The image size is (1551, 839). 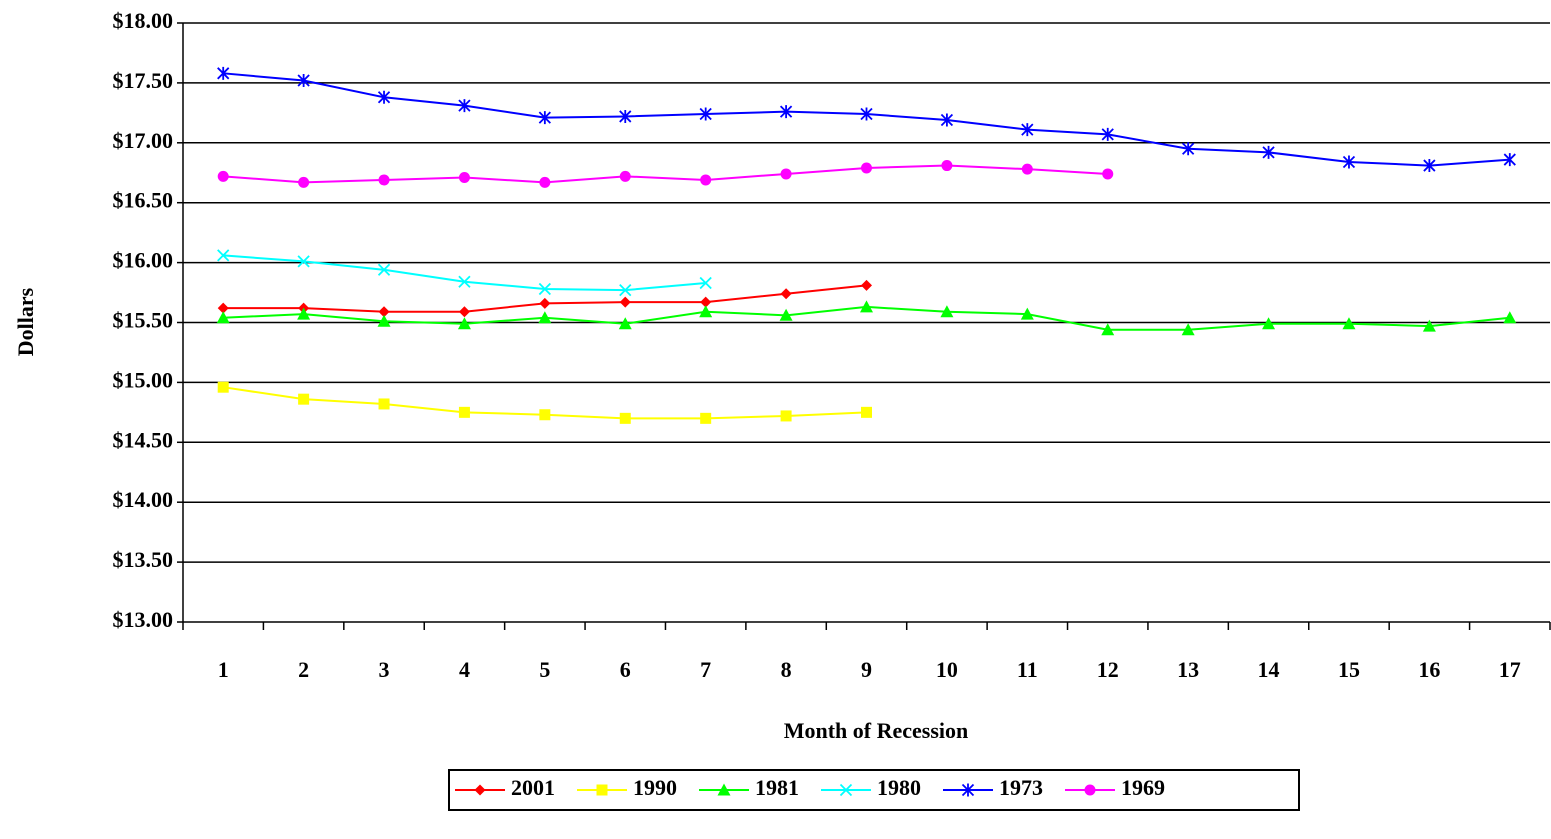 I want to click on y-tick-label: $17.00, so click(x=143, y=140).